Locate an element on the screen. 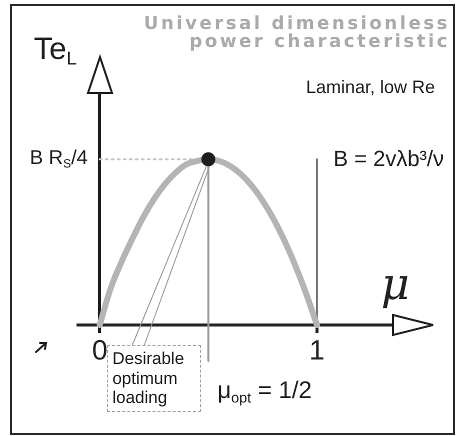  annotation: Desirable optimum loading is located at coordinates (154, 378).